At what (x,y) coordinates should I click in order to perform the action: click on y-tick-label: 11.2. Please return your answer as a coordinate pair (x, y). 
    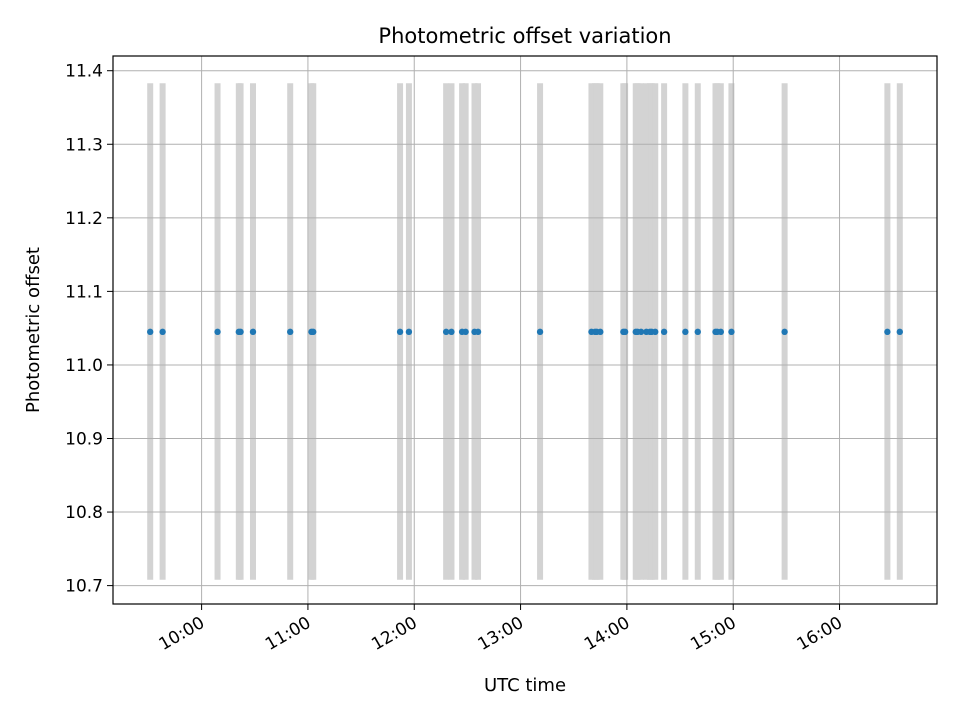
    Looking at the image, I should click on (84, 219).